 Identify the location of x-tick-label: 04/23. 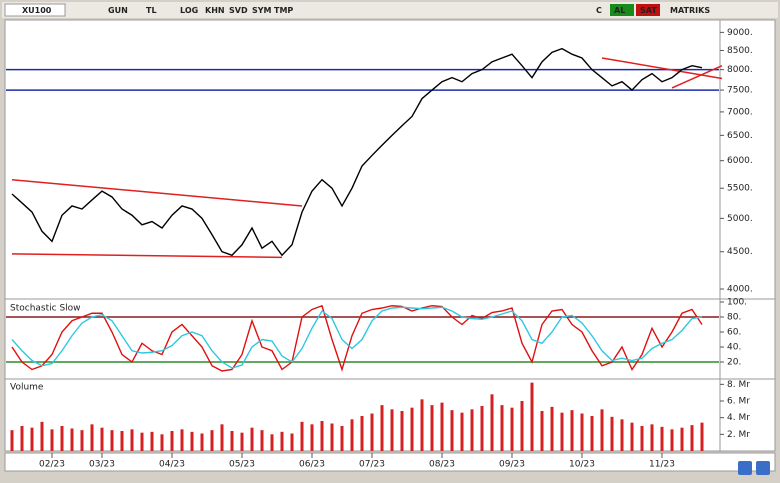
(172, 465).